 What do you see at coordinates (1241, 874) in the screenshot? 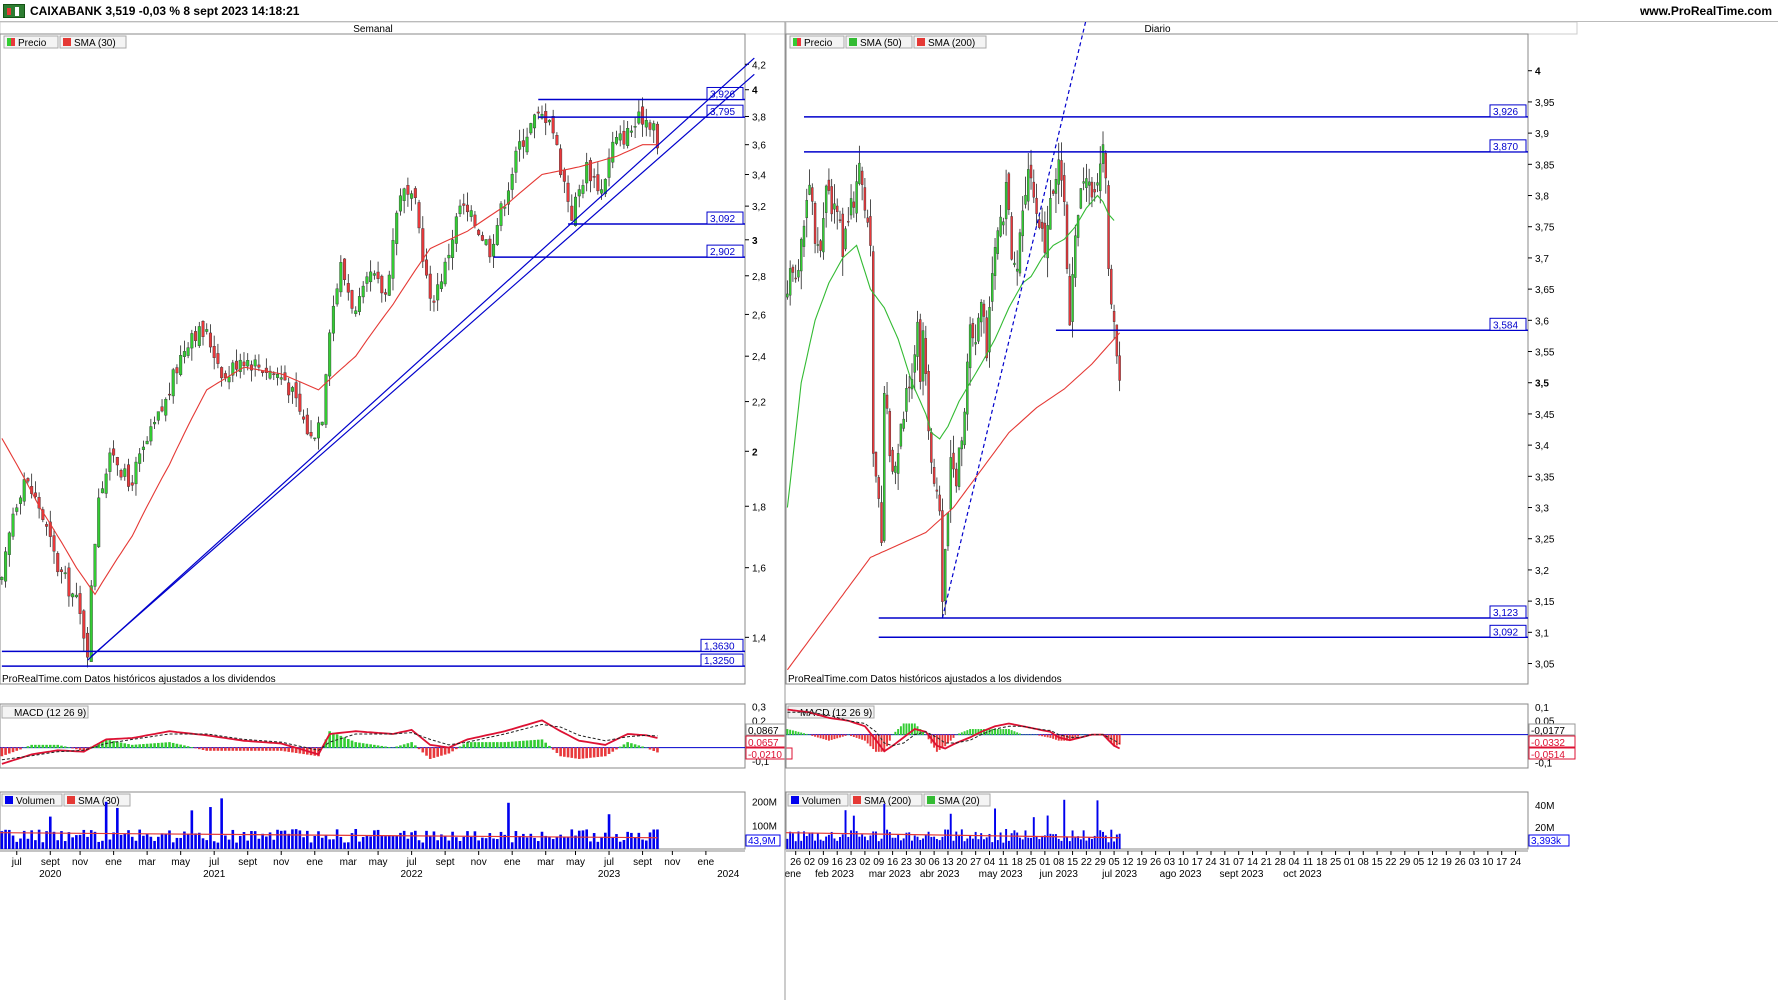
I see `daily-x-period-label: sept 2023` at bounding box center [1241, 874].